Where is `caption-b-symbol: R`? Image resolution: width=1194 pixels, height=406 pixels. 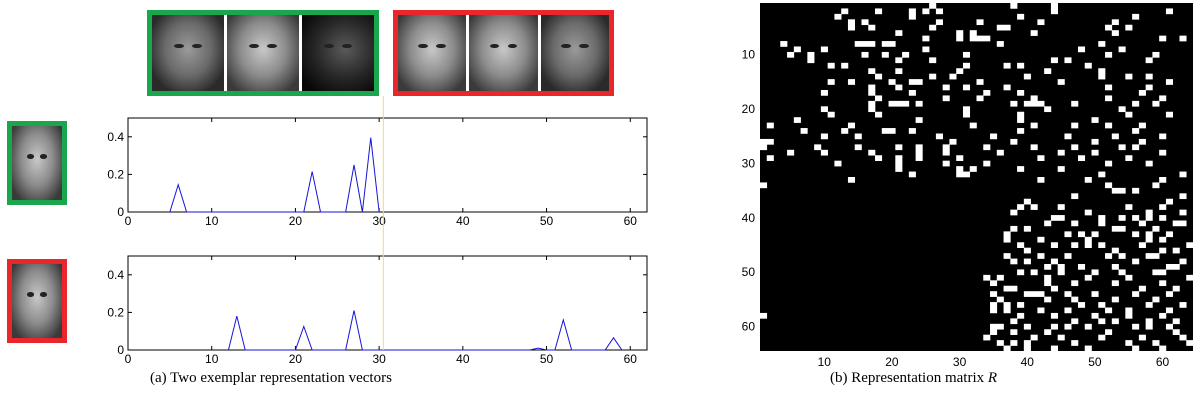
caption-b-symbol: R is located at coordinates (992, 378).